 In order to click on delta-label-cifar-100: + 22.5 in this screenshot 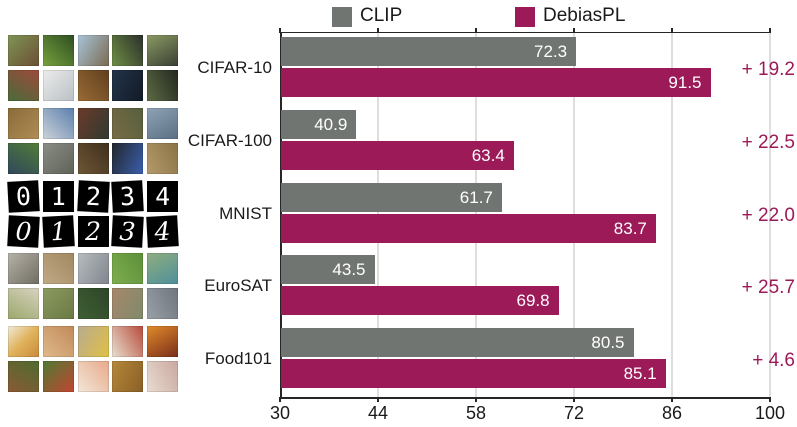, I will do `click(768, 142)`.